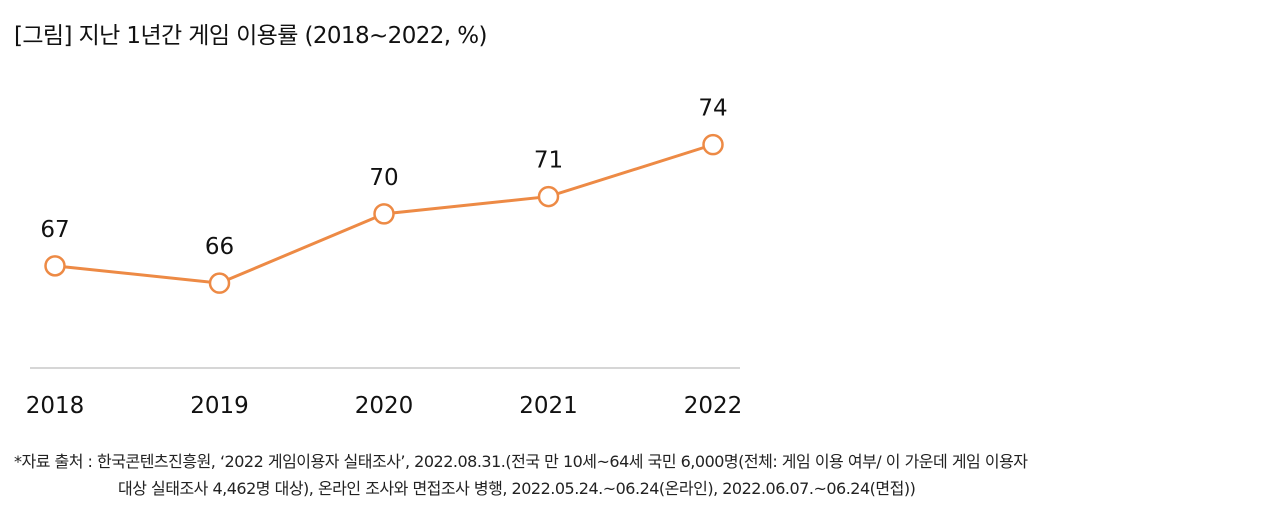  I want to click on data-point-2019, so click(219, 283).